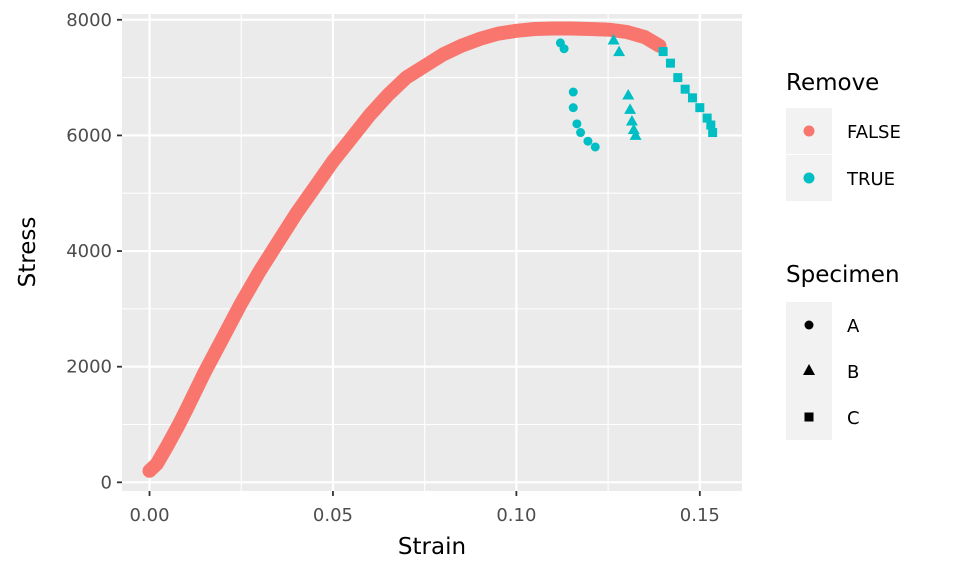 The image size is (960, 576). I want to click on legend-b-label: B, so click(853, 372).